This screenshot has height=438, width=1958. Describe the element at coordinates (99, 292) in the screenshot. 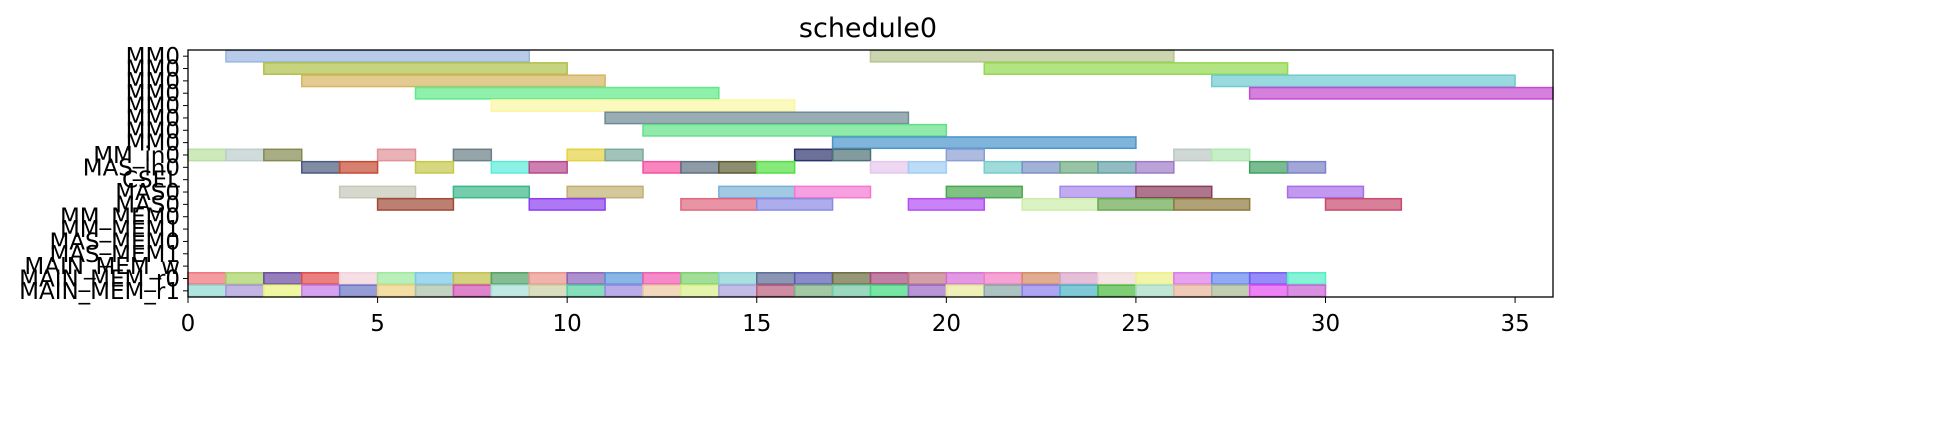

I see `y-tick-label: MAIN_MEM_r1` at that location.